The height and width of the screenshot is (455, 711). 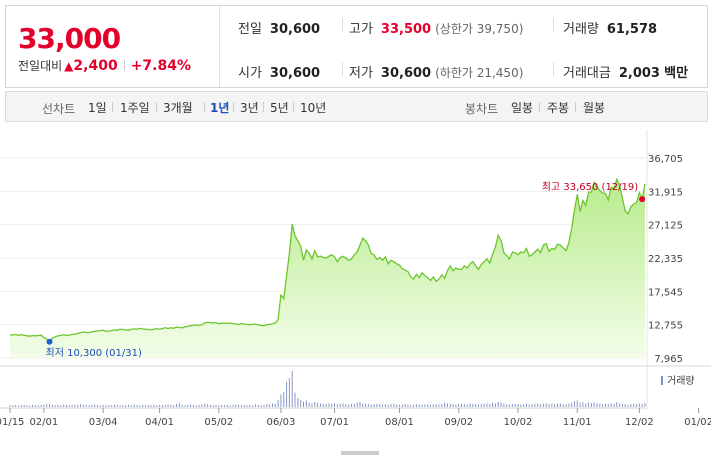 I want to click on x-tick-label: 12/02, so click(x=639, y=422).